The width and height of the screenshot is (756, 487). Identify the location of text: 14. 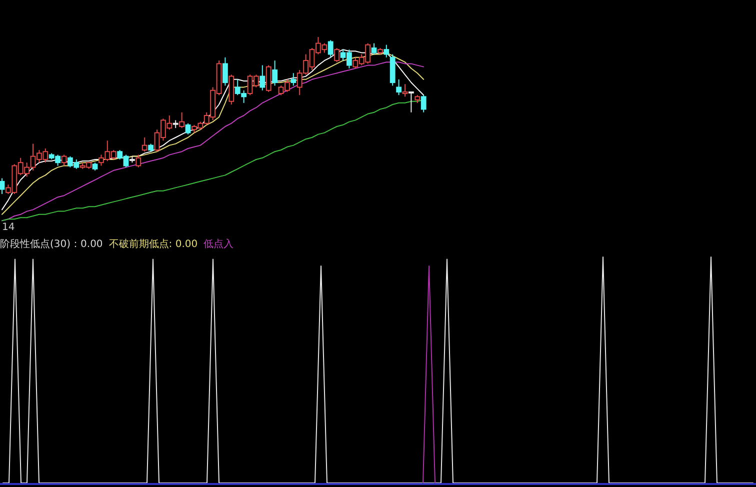
(8, 227).